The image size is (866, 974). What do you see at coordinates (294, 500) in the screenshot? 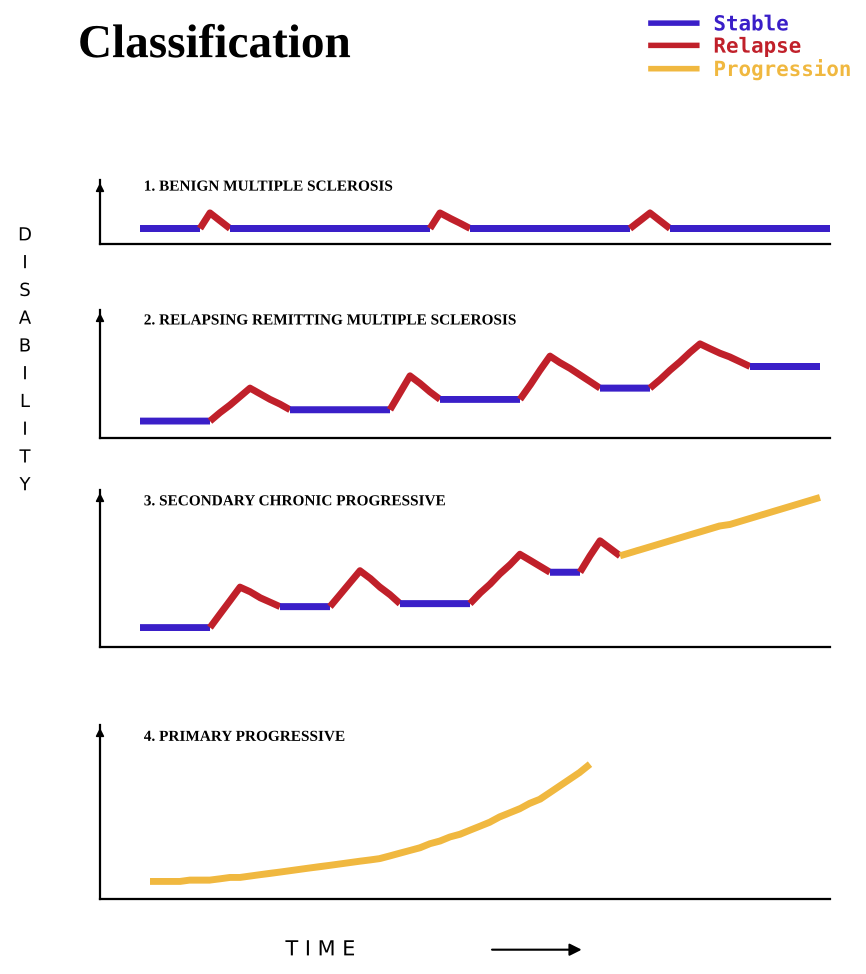
I see `chart-subtitle: 3. SECONDARY CHRONIC PROGRESSIVE` at bounding box center [294, 500].